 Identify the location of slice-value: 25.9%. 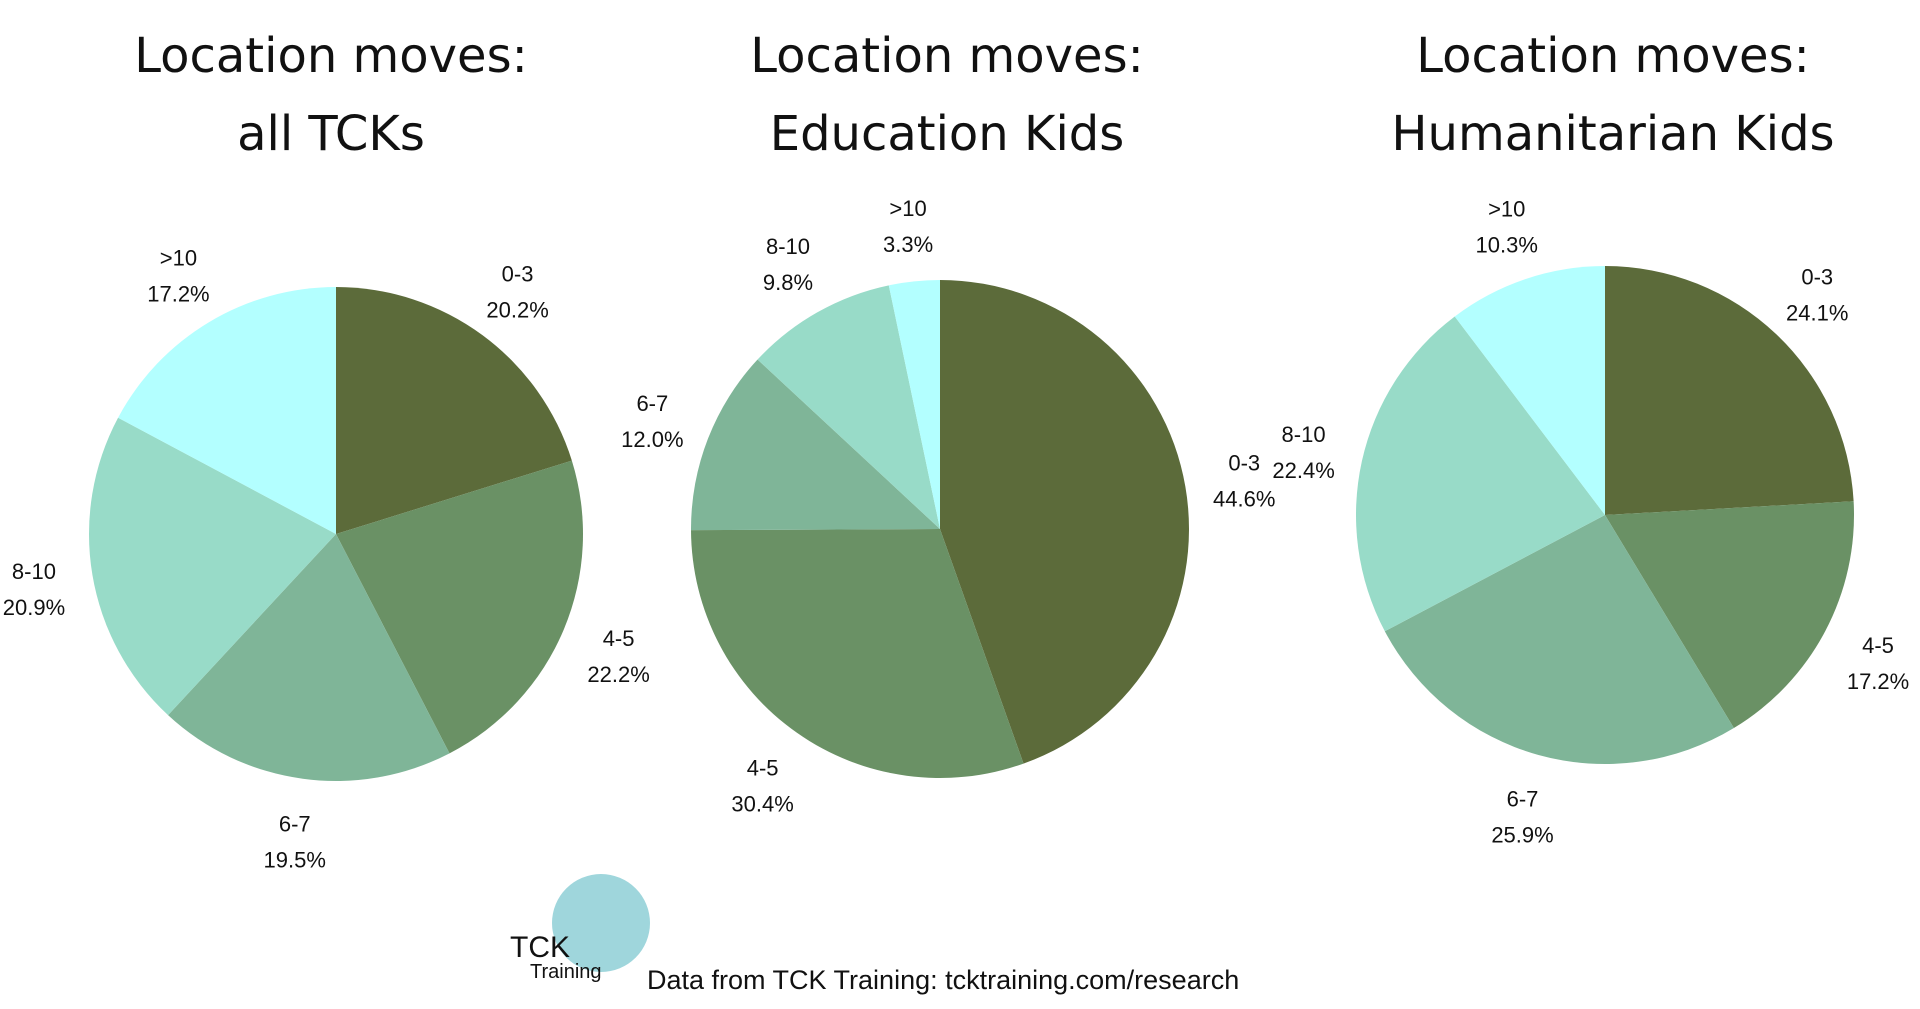
(1522, 835).